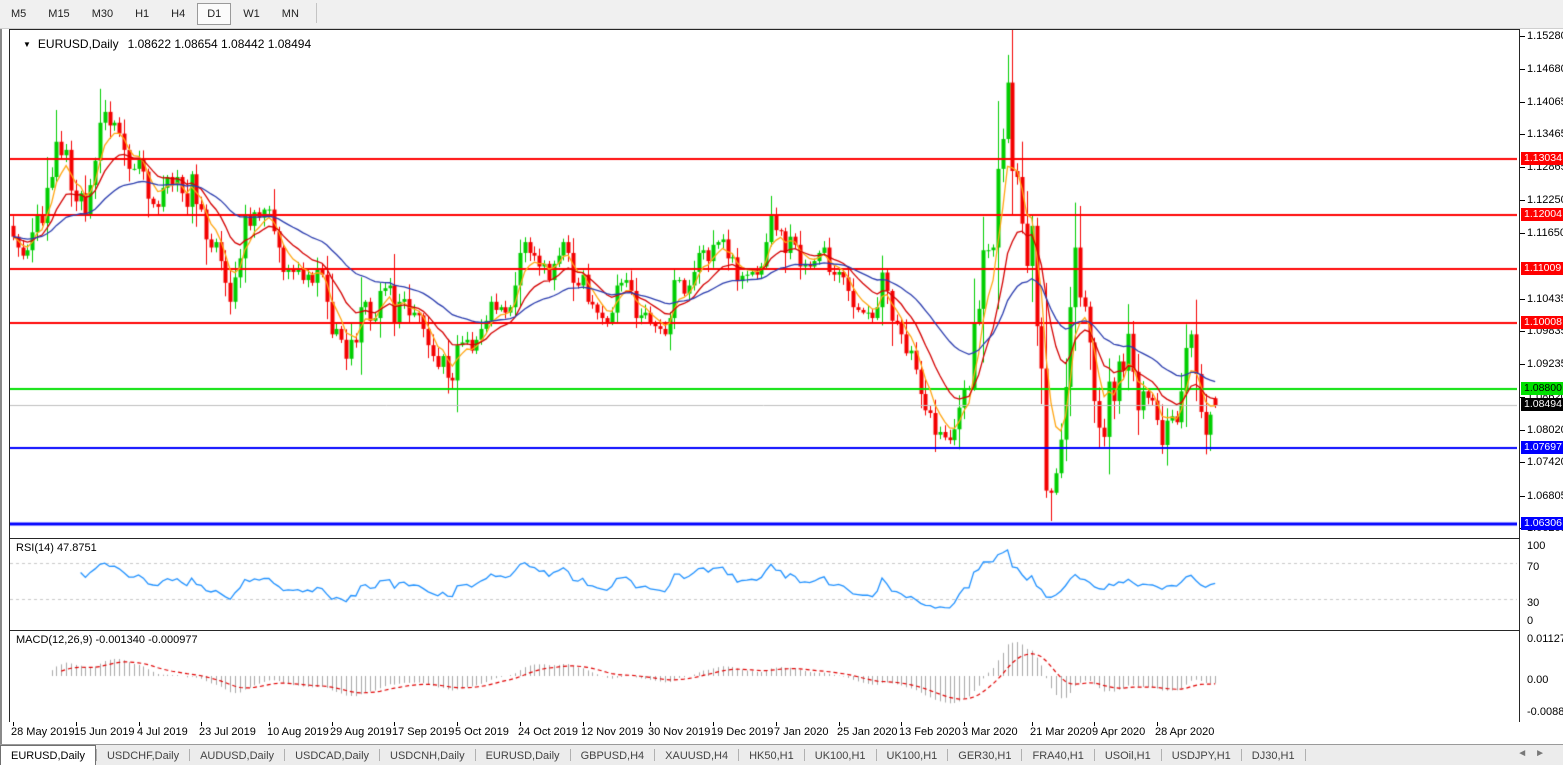 The height and width of the screenshot is (765, 1563). Describe the element at coordinates (1545, 430) in the screenshot. I see `price-tick-label: 1.08020` at that location.